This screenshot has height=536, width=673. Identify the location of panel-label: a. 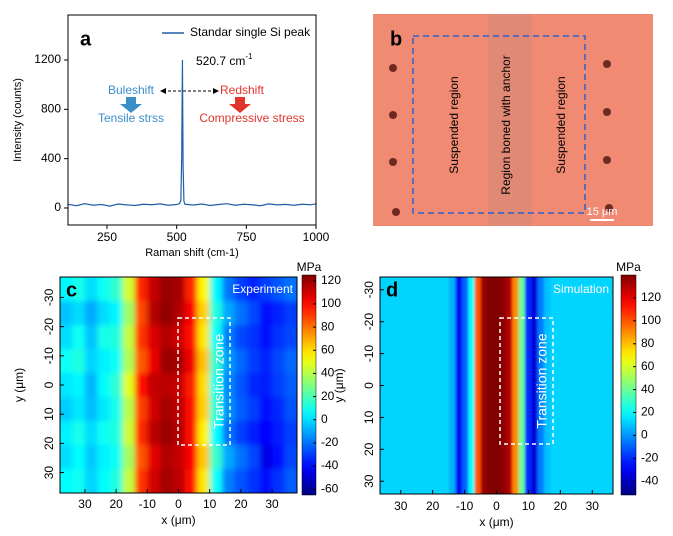
(86, 39).